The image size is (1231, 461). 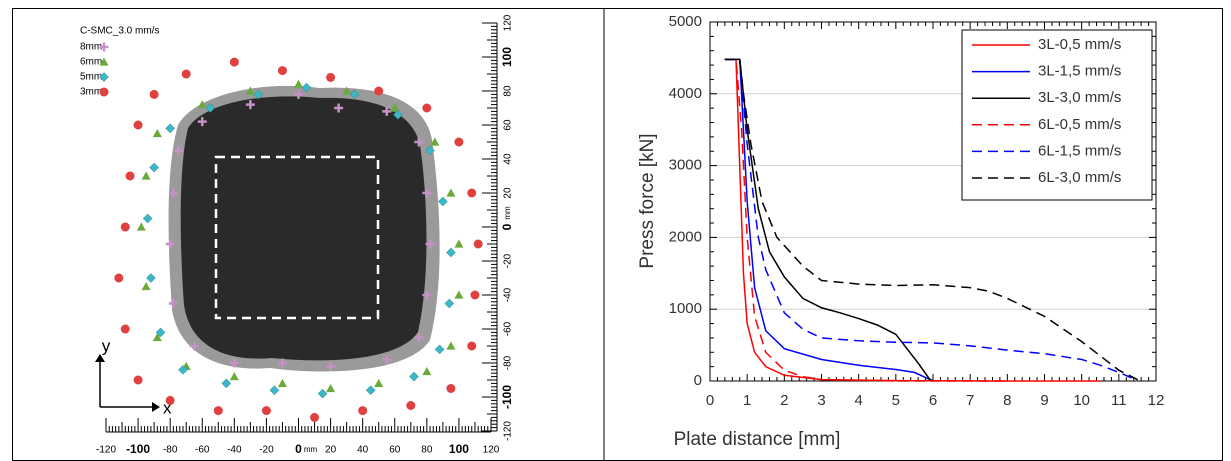 I want to click on legend-label: 3L-0,5 mm/s, so click(x=1079, y=44).